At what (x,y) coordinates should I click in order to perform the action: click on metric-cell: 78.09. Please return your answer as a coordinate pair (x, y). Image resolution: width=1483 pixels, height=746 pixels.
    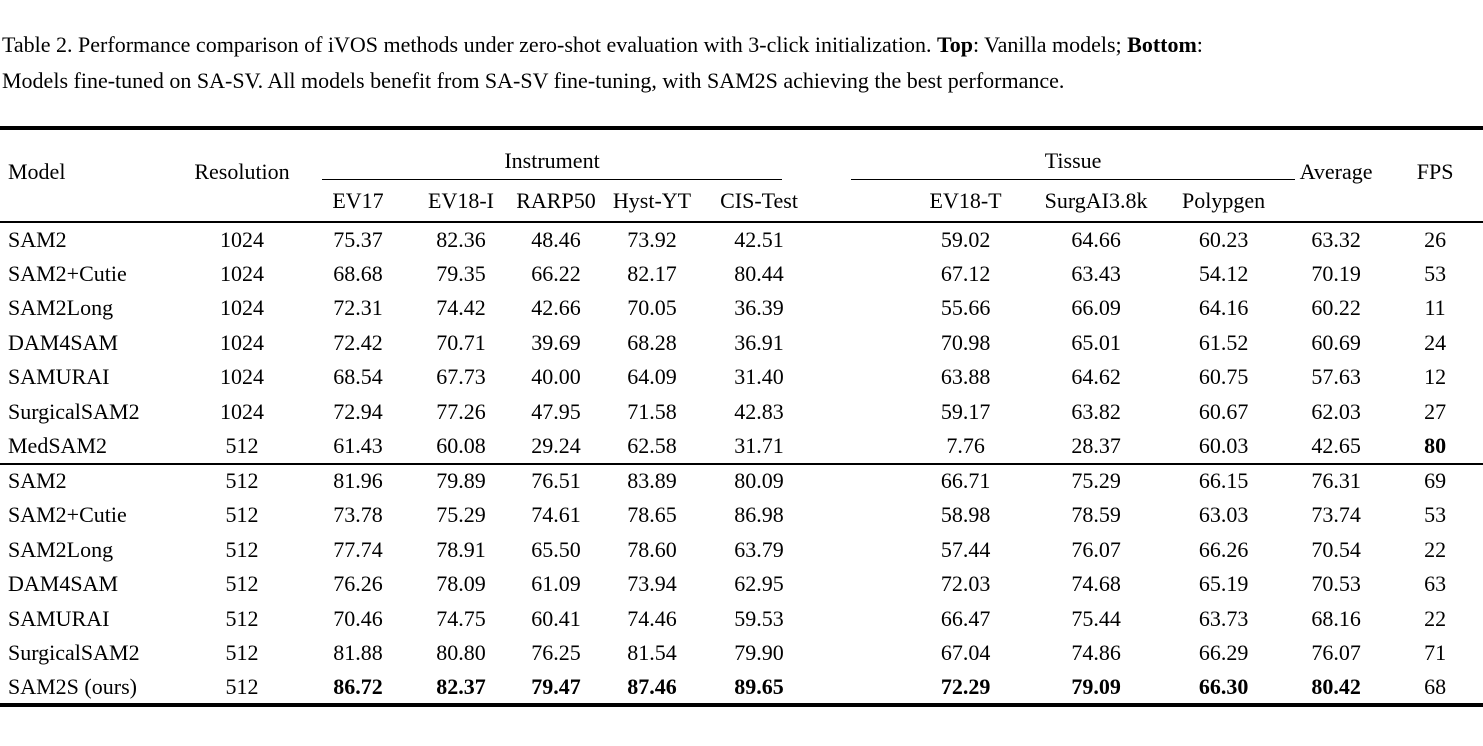
    Looking at the image, I should click on (461, 584).